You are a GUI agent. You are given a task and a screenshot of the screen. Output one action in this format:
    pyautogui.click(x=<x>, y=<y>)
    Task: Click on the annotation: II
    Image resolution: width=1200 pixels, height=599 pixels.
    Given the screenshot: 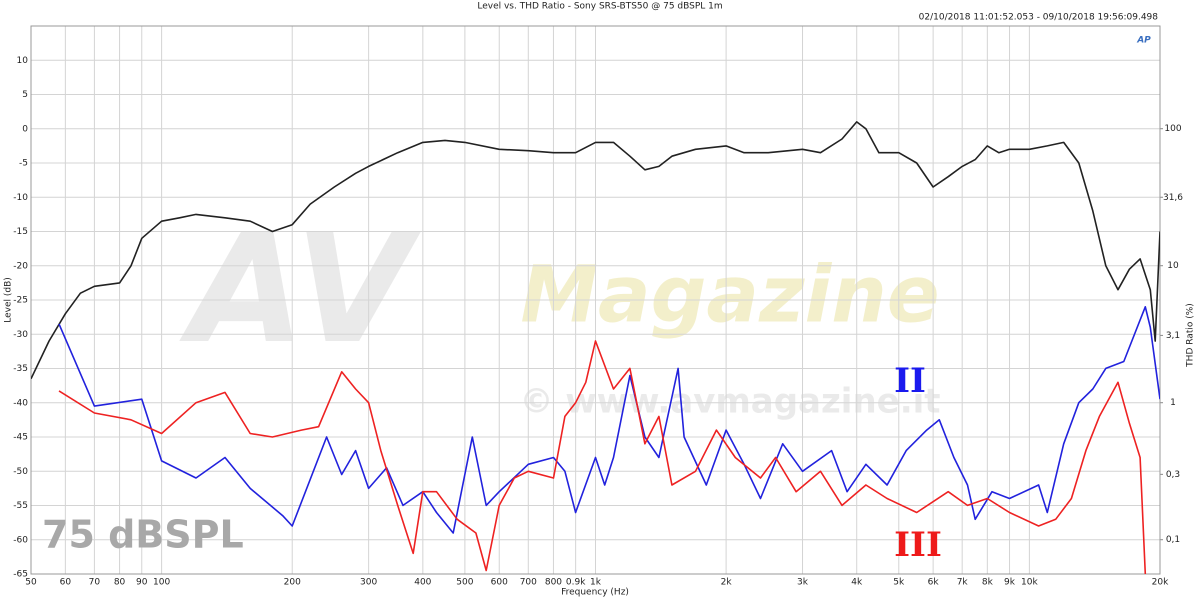 What is the action you would take?
    pyautogui.click(x=910, y=381)
    